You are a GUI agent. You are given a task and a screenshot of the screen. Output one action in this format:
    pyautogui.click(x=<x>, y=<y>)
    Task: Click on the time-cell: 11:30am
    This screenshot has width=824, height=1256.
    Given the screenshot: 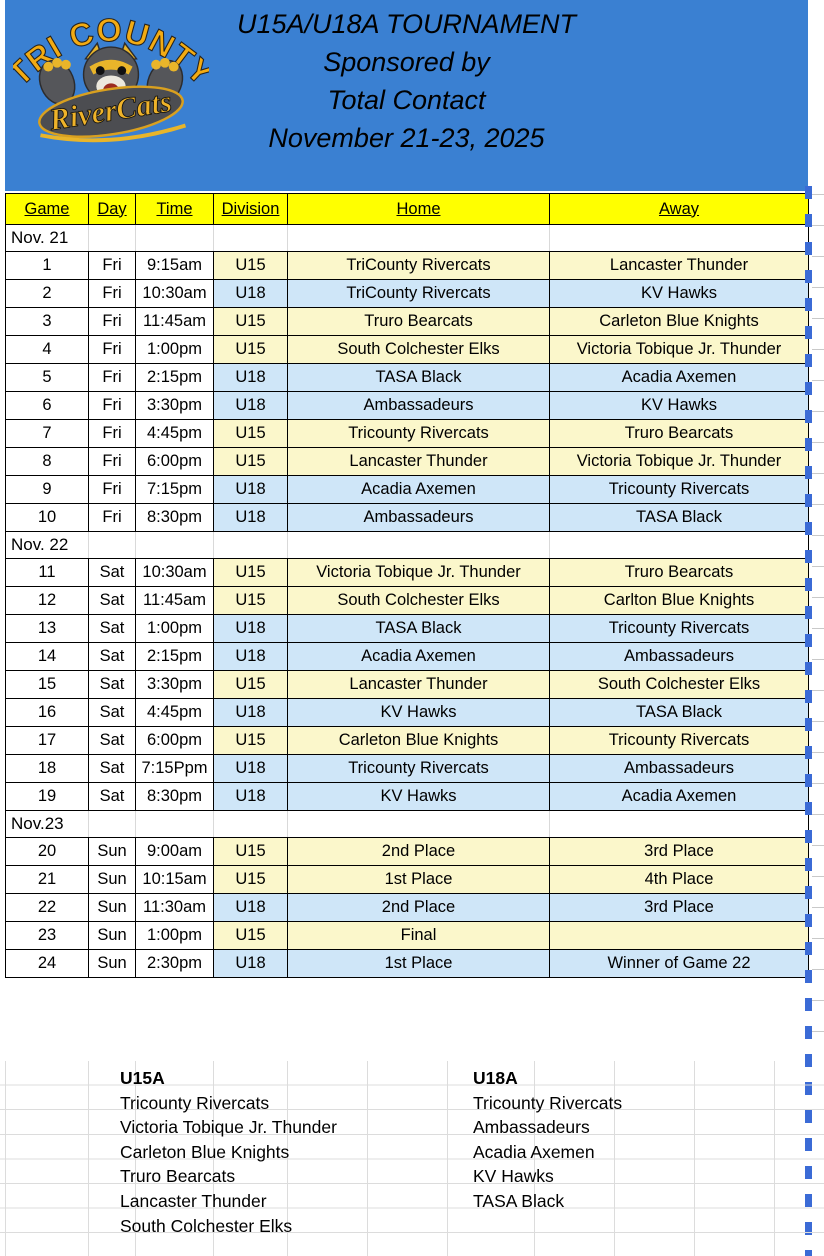 What is the action you would take?
    pyautogui.click(x=174, y=907)
    